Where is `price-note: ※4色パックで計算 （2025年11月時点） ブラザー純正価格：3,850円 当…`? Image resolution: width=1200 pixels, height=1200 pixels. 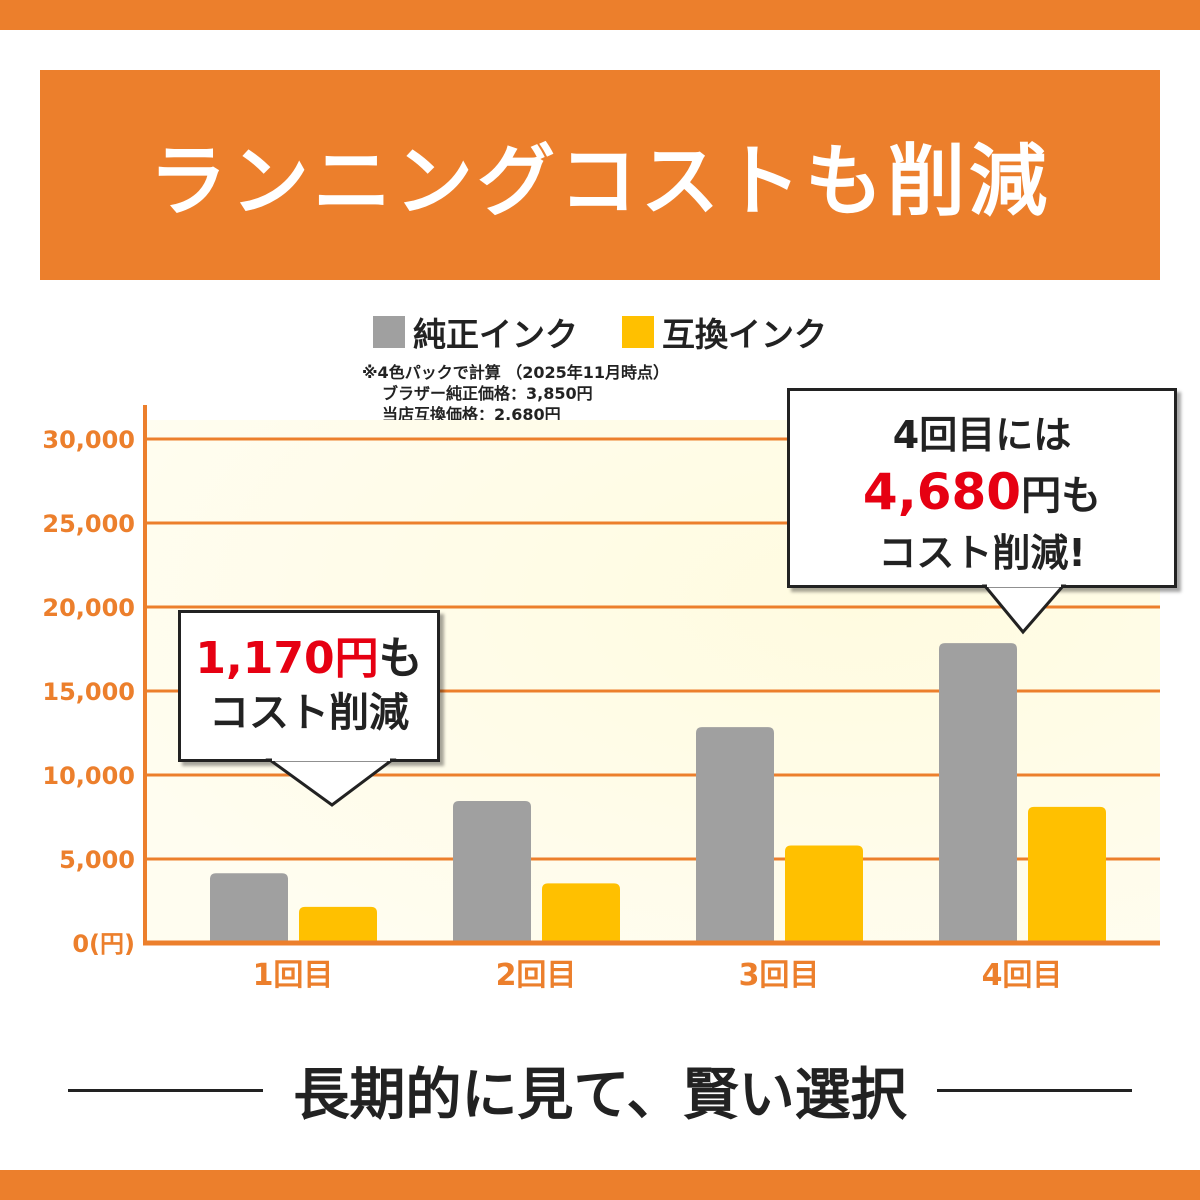 price-note: ※4色パックで計算 （2025年11月時点） ブラザー純正価格：3,850円 当… is located at coordinates (515, 393).